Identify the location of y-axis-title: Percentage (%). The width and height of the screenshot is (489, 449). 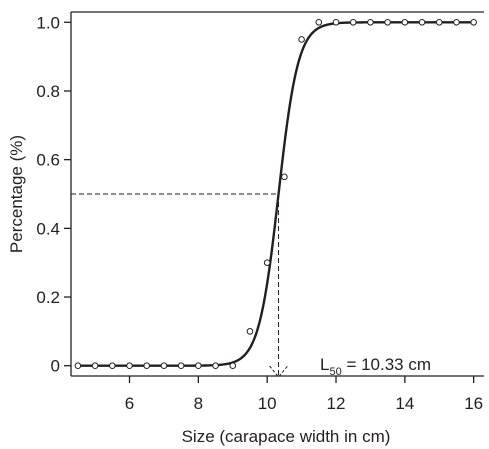
(16, 194).